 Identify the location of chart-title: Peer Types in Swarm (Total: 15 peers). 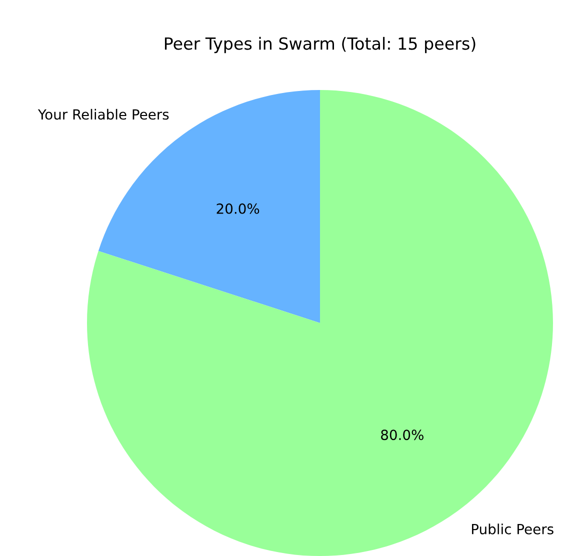
(320, 45).